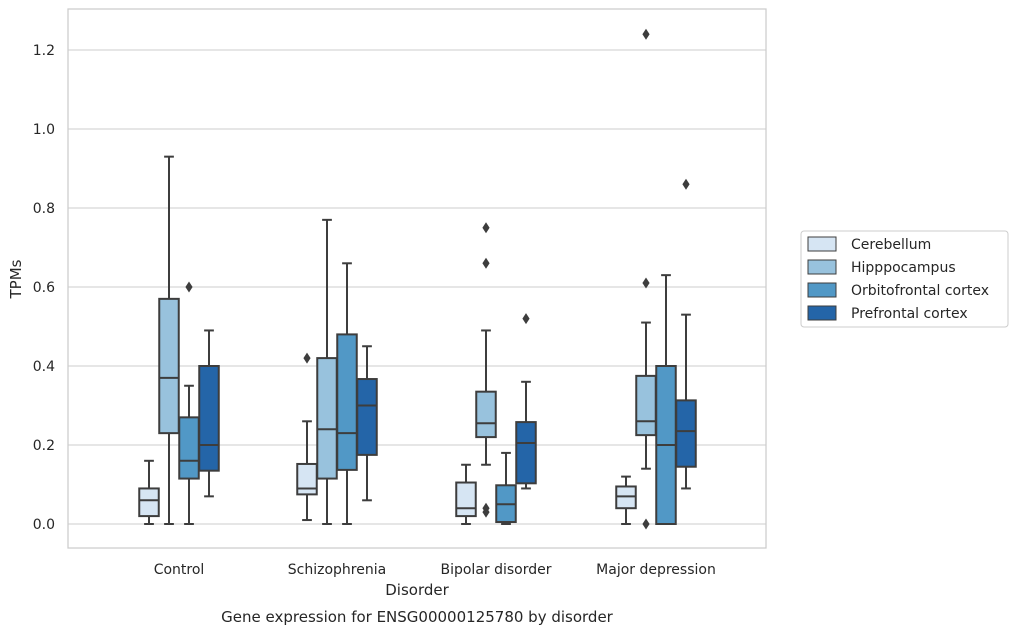  I want to click on y-tick-label: 0.4, so click(44, 367).